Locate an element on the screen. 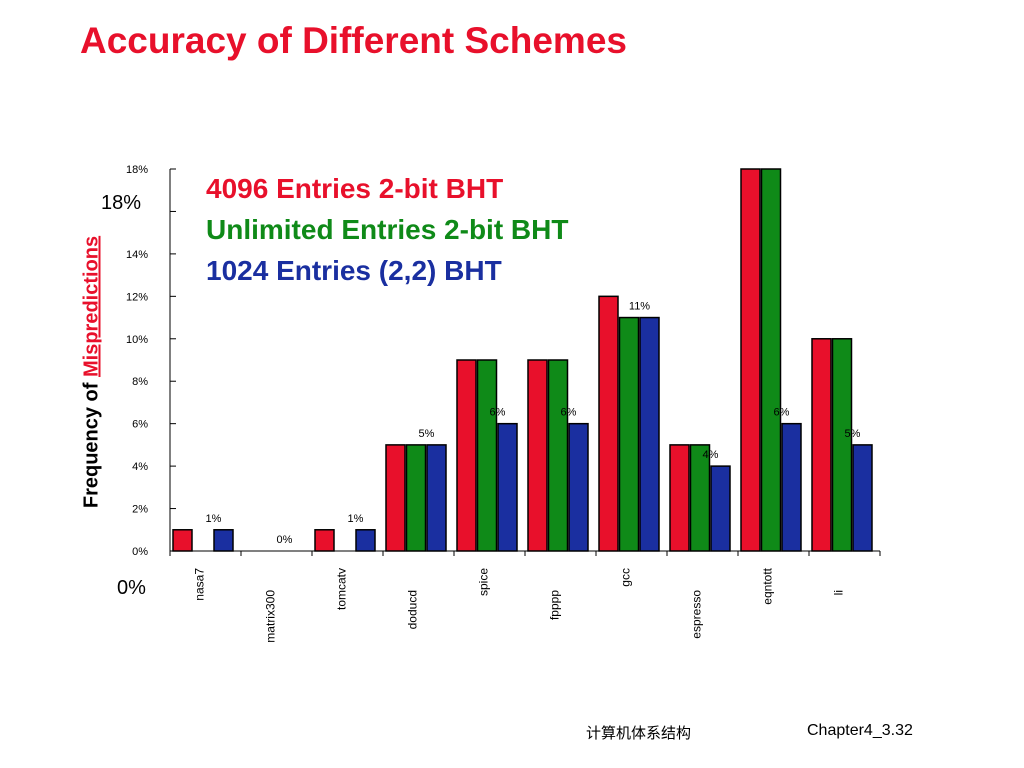  category-label-matrix300: matrix300 is located at coordinates (271, 616).